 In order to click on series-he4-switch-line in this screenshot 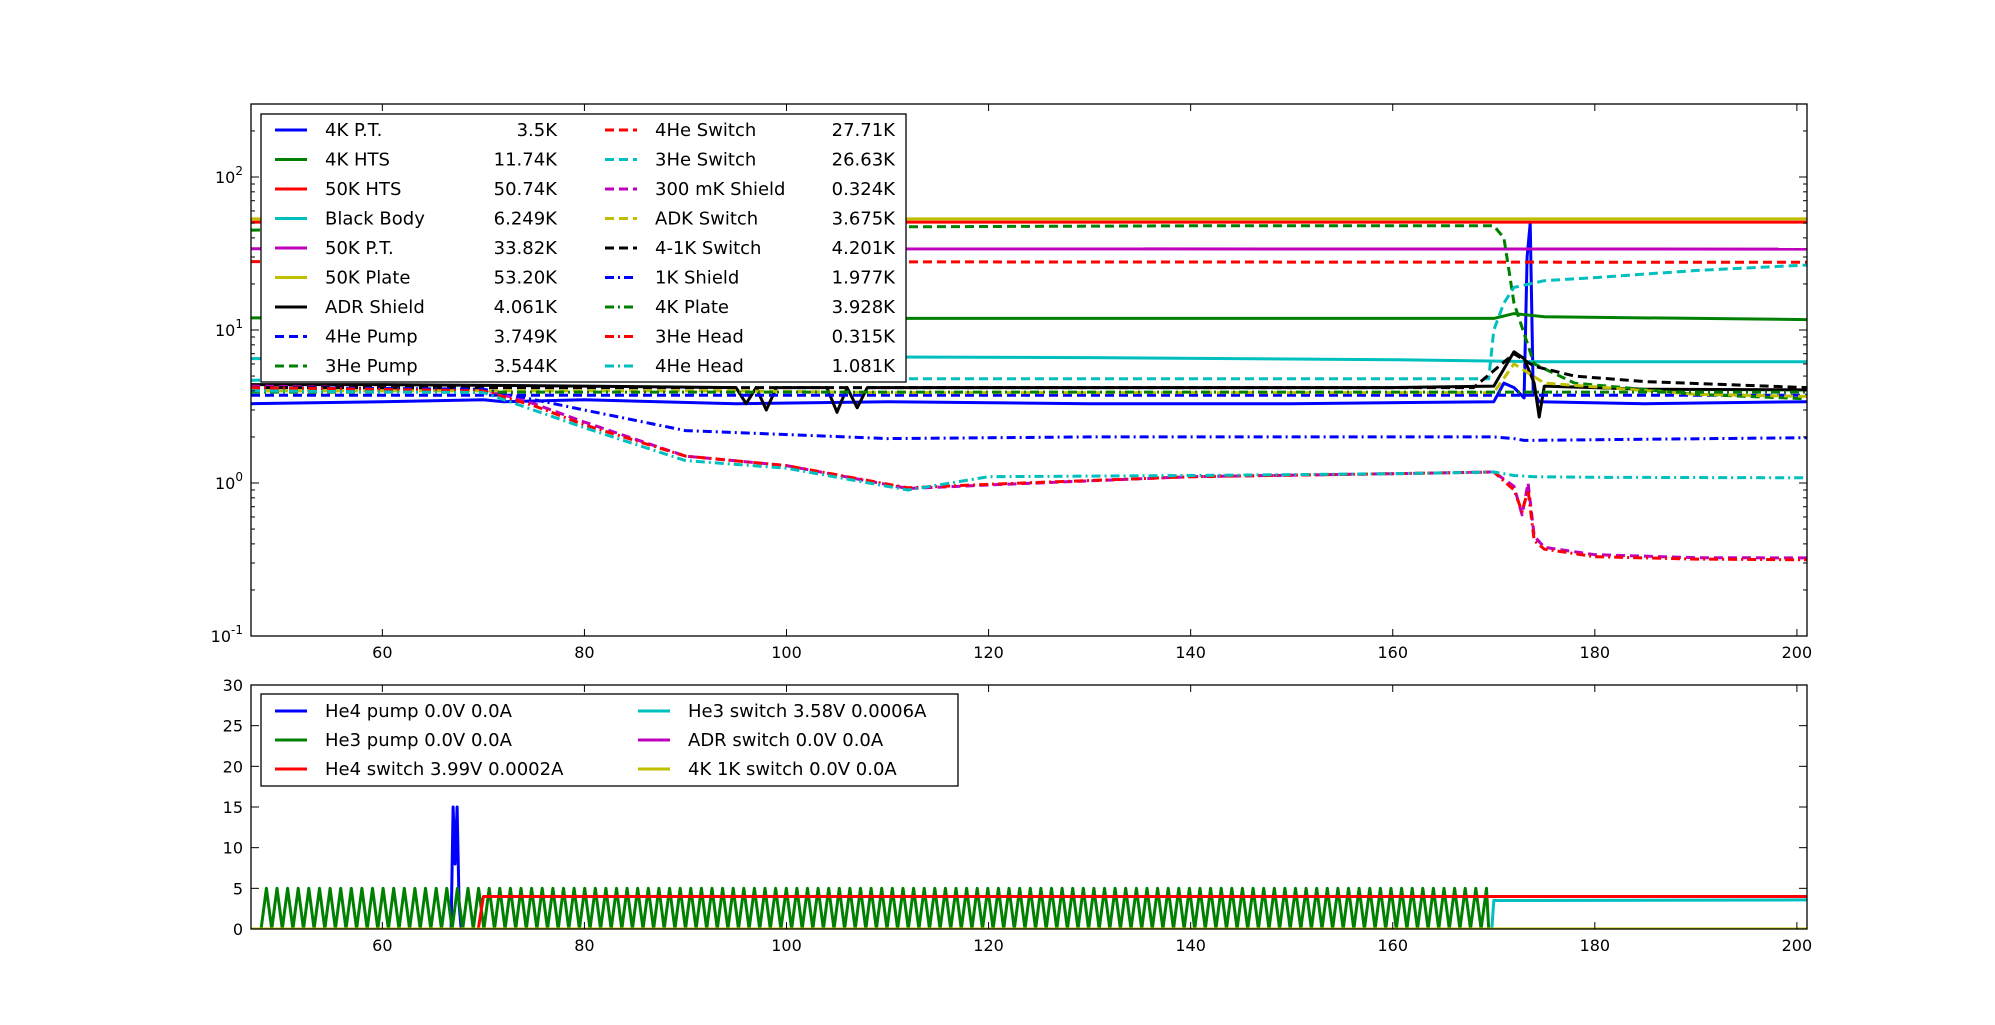, I will do `click(1029, 912)`.